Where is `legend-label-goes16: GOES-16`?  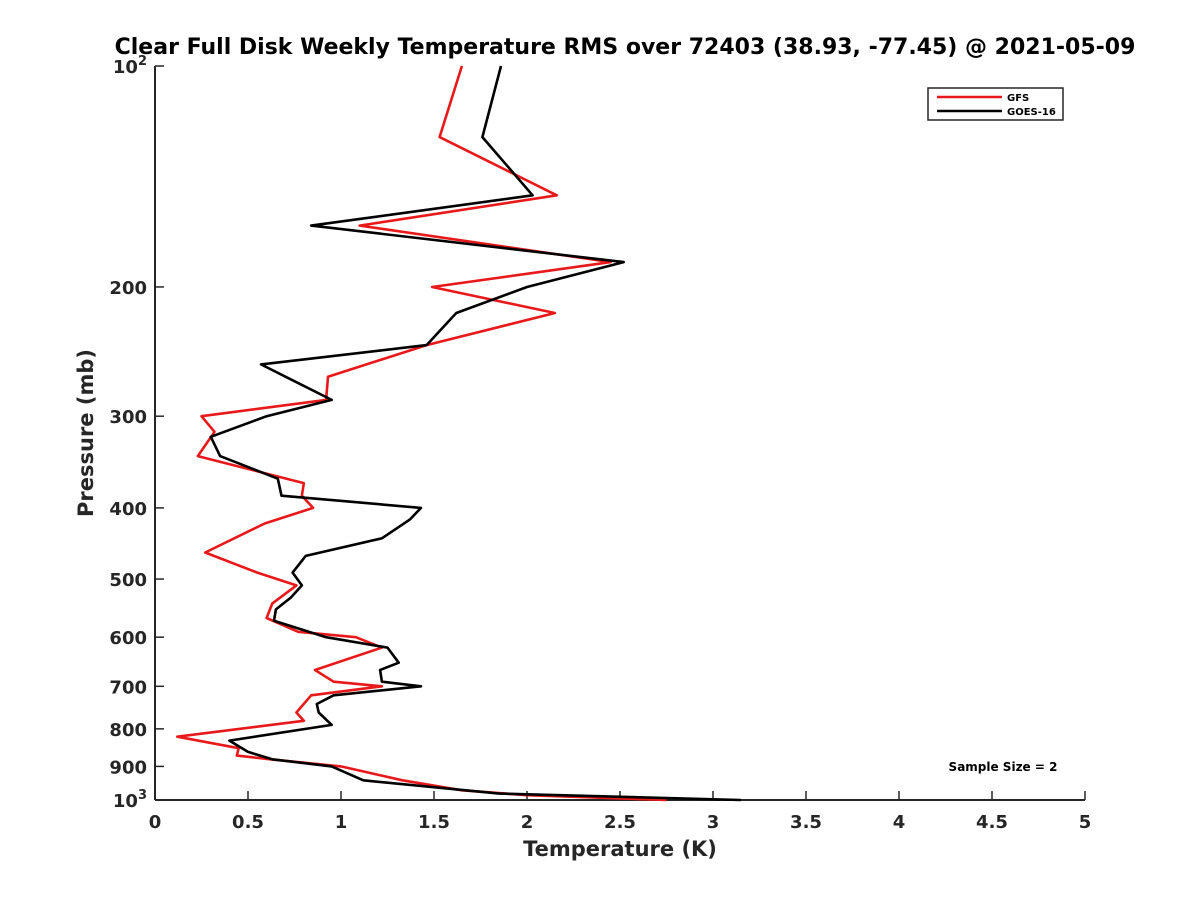
legend-label-goes16: GOES-16 is located at coordinates (1031, 112).